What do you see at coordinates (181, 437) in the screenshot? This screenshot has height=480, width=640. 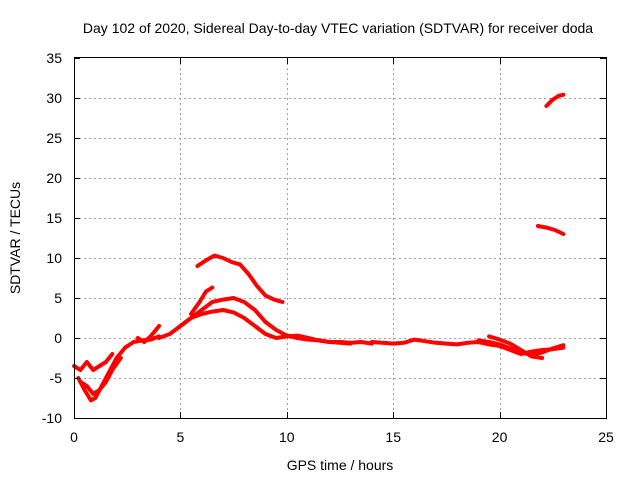 I see `x-tick-label: 5` at bounding box center [181, 437].